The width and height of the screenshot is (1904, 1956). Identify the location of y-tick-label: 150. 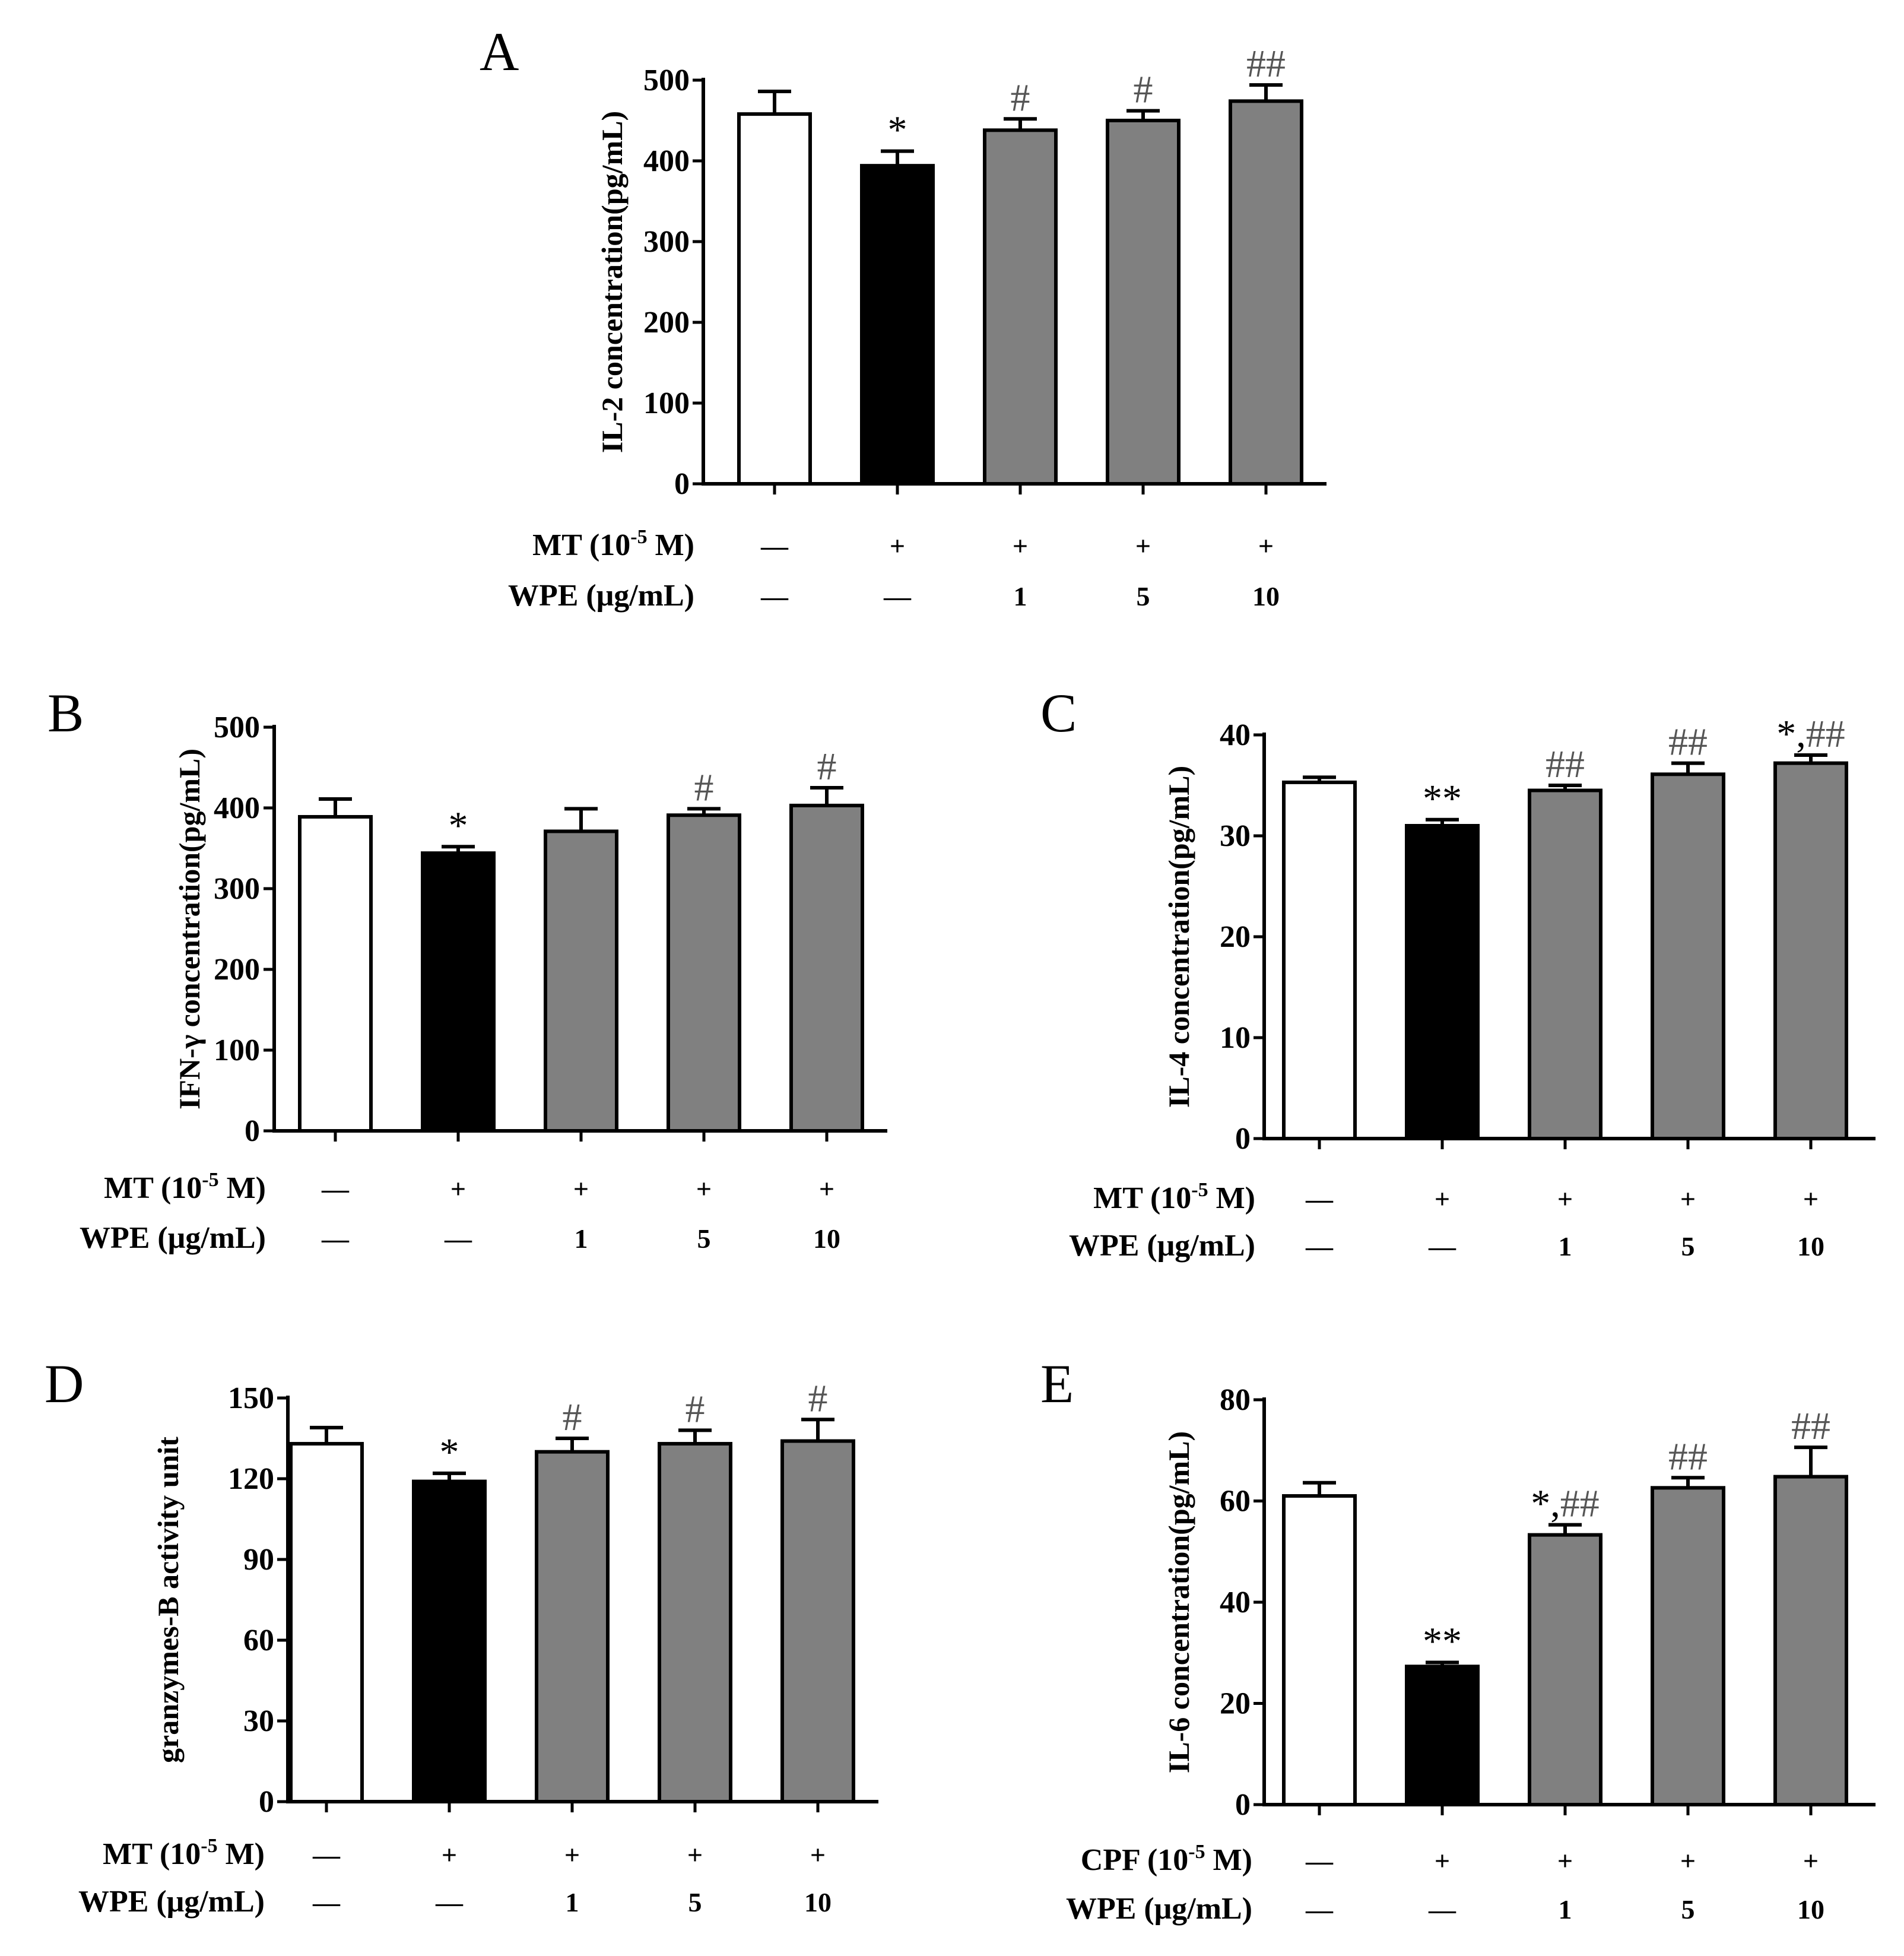
(251, 1398).